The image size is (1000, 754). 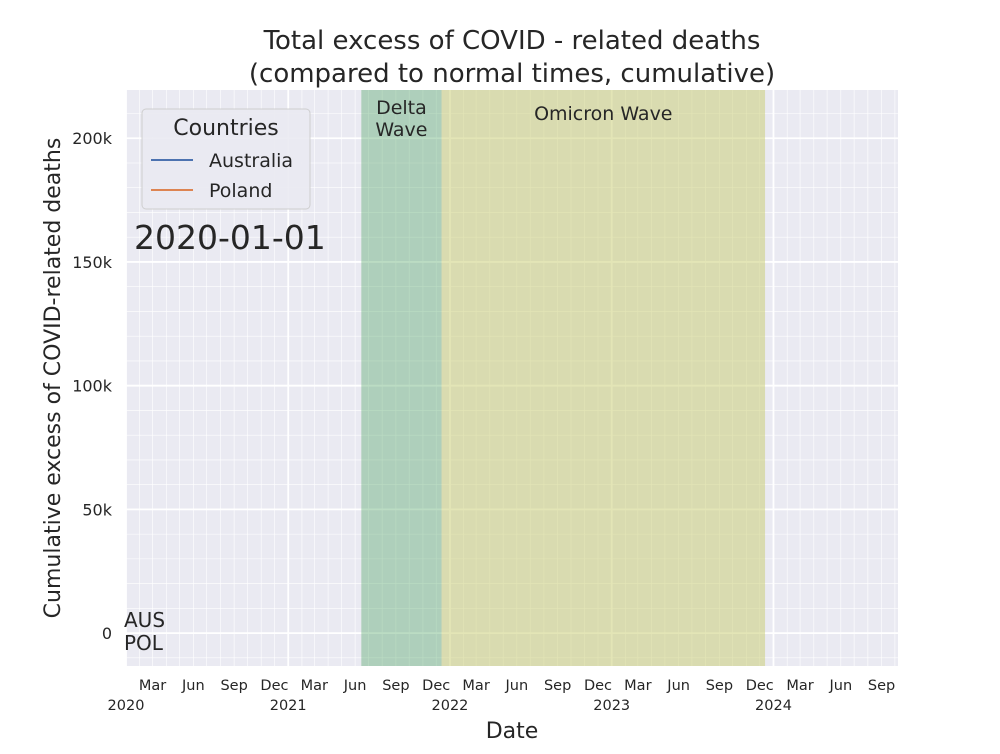 I want to click on legend-box, so click(x=226, y=159).